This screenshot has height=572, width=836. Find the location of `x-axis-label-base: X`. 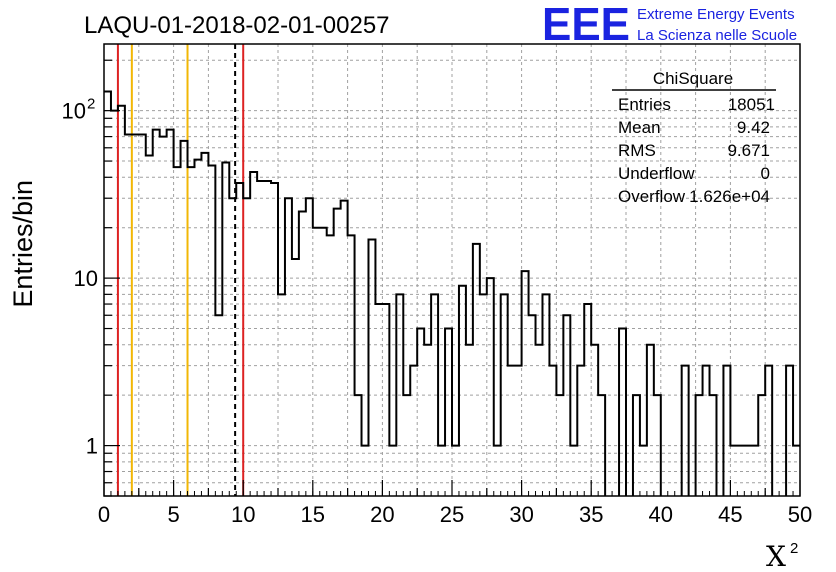

x-axis-label-base: X is located at coordinates (776, 556).